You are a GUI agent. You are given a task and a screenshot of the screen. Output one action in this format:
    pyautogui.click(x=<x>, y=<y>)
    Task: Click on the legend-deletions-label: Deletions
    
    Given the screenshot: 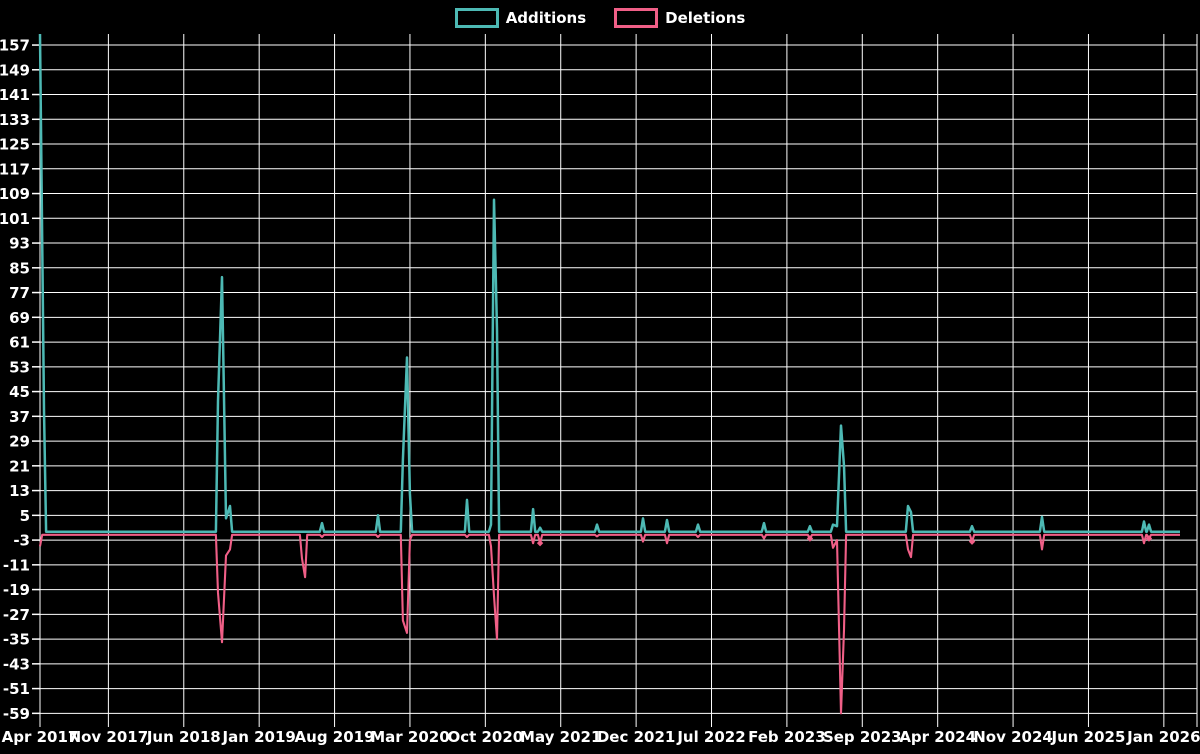 What is the action you would take?
    pyautogui.click(x=705, y=18)
    